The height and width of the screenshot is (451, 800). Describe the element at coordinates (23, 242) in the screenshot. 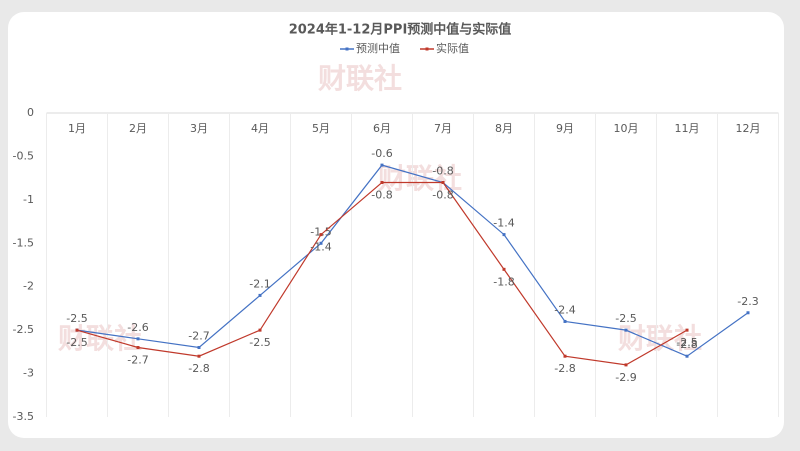

I see `y-tick-label: -1.5` at that location.